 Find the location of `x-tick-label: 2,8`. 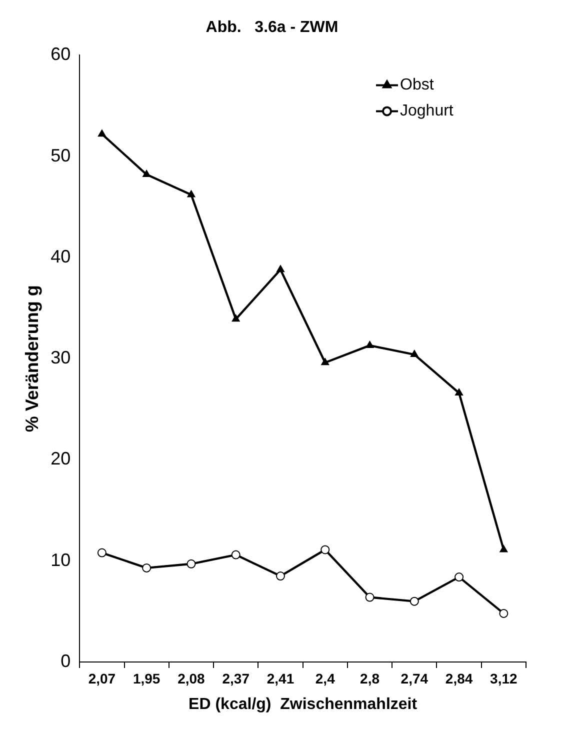

x-tick-label: 2,8 is located at coordinates (370, 678).